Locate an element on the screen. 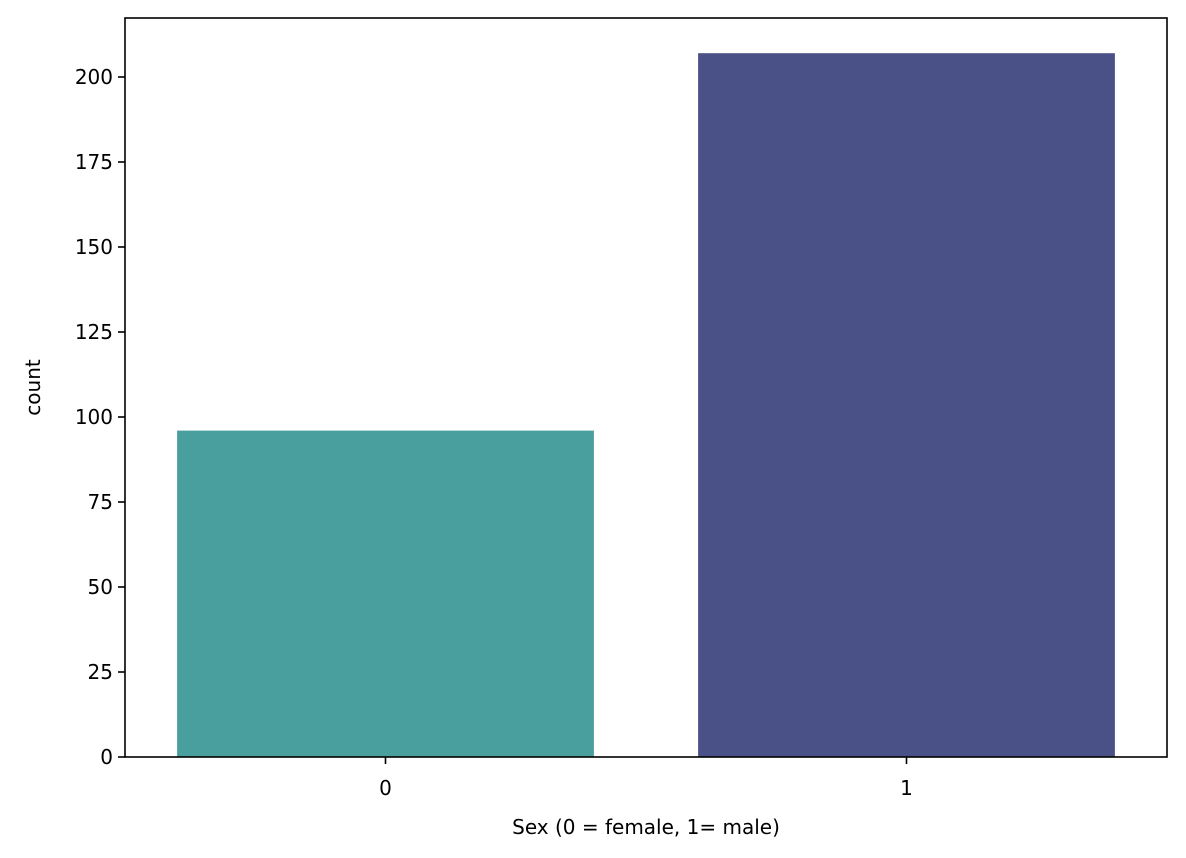 This screenshot has width=1186, height=858. y-axis: 0 25 50 75 100 125 150 175 200 is located at coordinates (100, 417).